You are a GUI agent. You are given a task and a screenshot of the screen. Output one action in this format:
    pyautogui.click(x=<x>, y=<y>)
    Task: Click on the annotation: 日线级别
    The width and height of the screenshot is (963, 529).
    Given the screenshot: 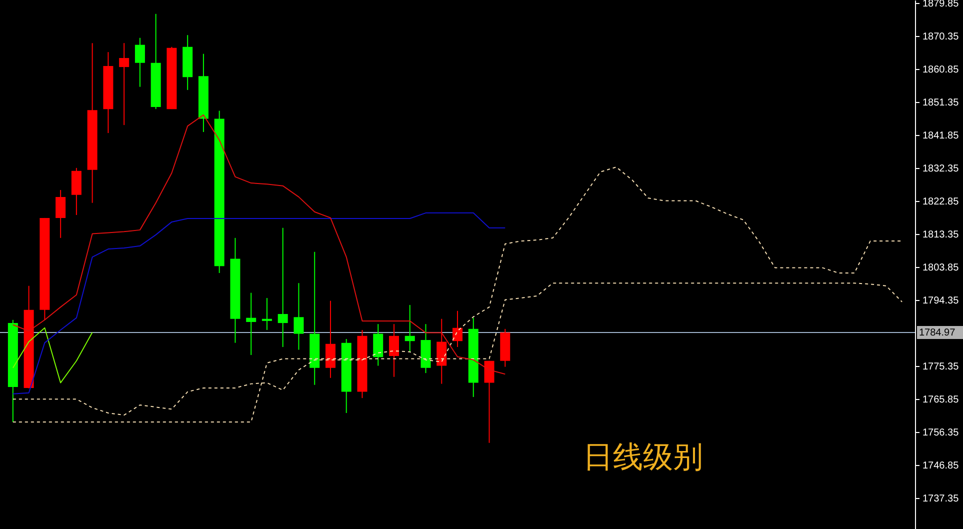 What is the action you would take?
    pyautogui.click(x=643, y=457)
    